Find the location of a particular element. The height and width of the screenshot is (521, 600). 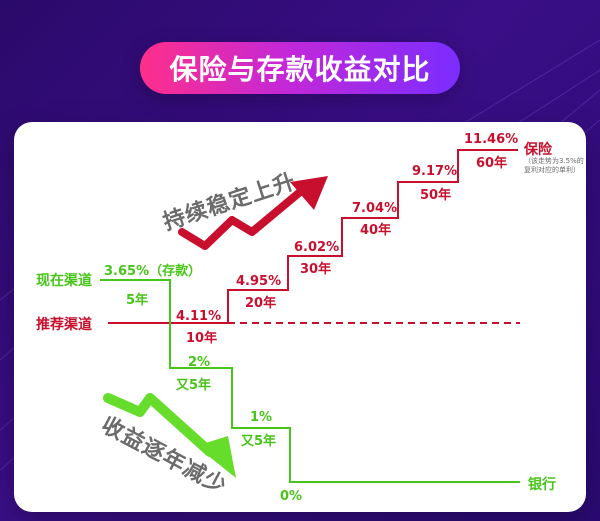

insurance-year-6: 60年 is located at coordinates (492, 163).